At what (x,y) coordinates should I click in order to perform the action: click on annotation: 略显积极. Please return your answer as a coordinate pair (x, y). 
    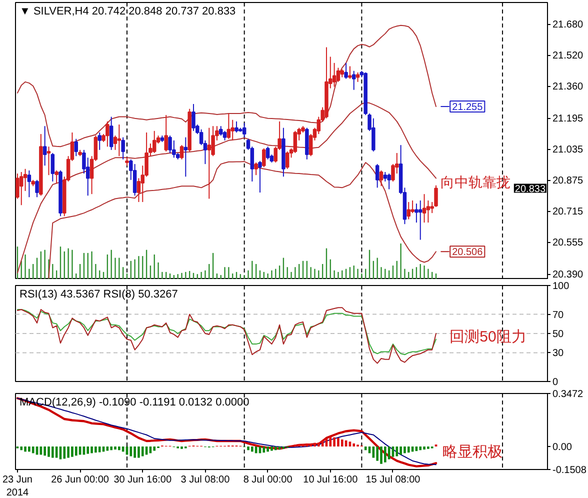
    Looking at the image, I should click on (472, 452).